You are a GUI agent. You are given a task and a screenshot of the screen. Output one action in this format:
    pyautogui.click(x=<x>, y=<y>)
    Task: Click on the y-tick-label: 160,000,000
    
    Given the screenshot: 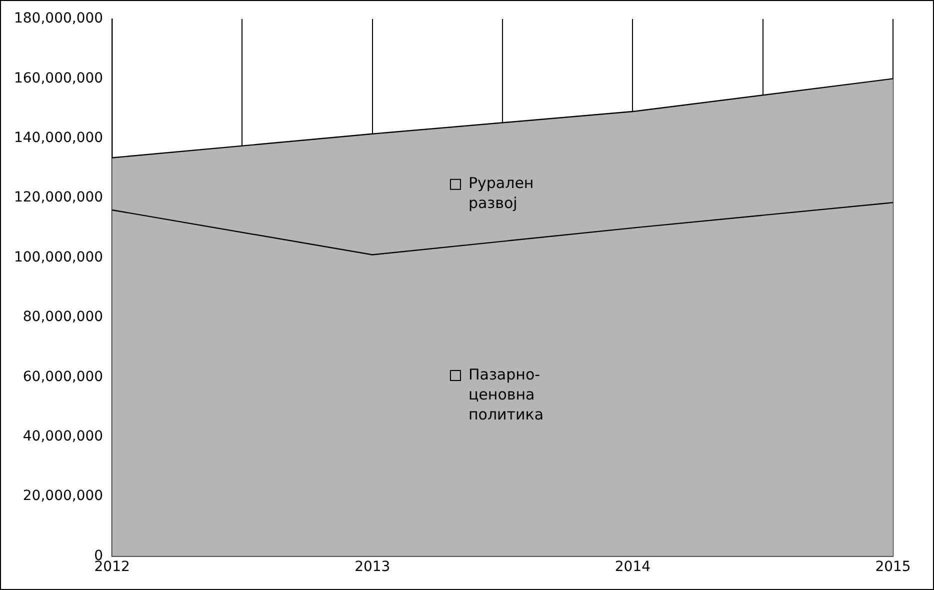 What is the action you would take?
    pyautogui.click(x=59, y=78)
    